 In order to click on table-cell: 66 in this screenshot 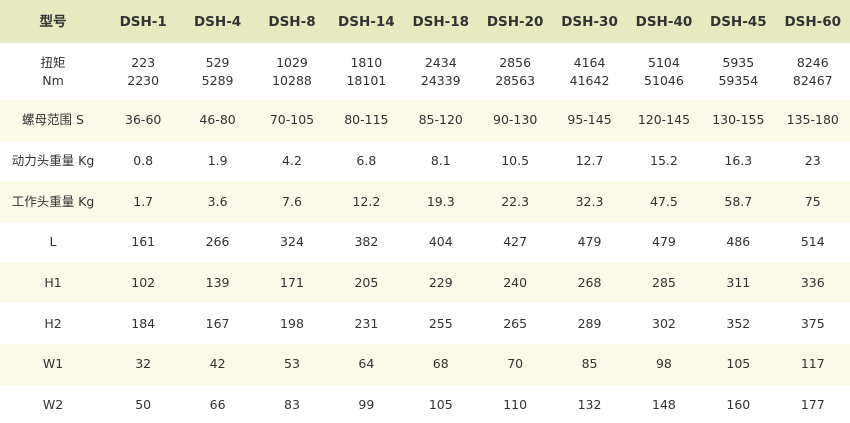, I will do `click(217, 405)`.